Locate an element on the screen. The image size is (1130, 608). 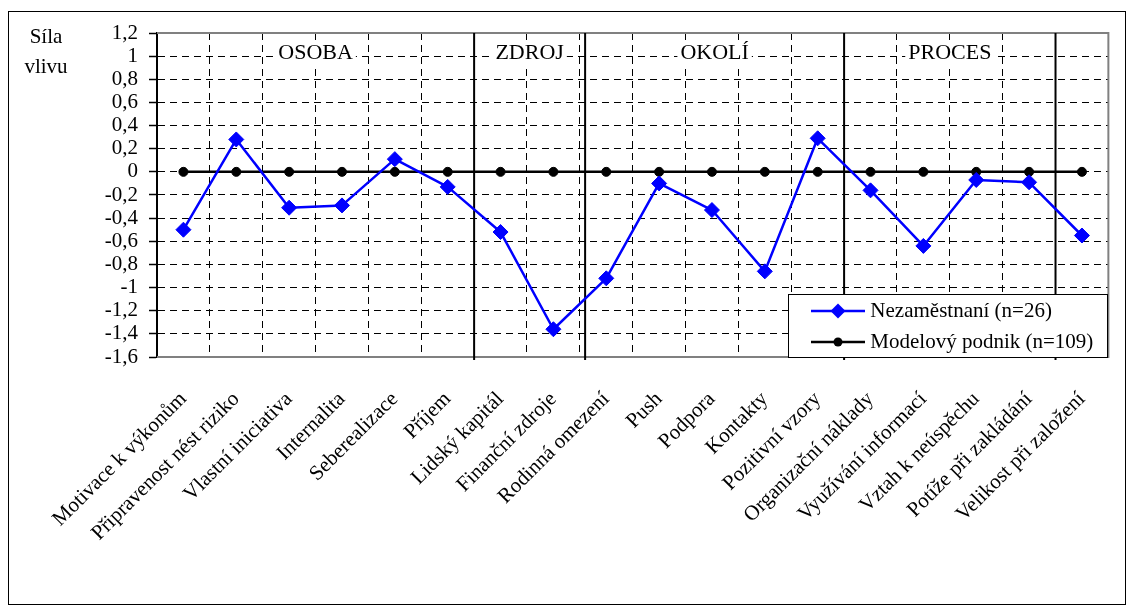
annotation: OSOBA is located at coordinates (315, 51).